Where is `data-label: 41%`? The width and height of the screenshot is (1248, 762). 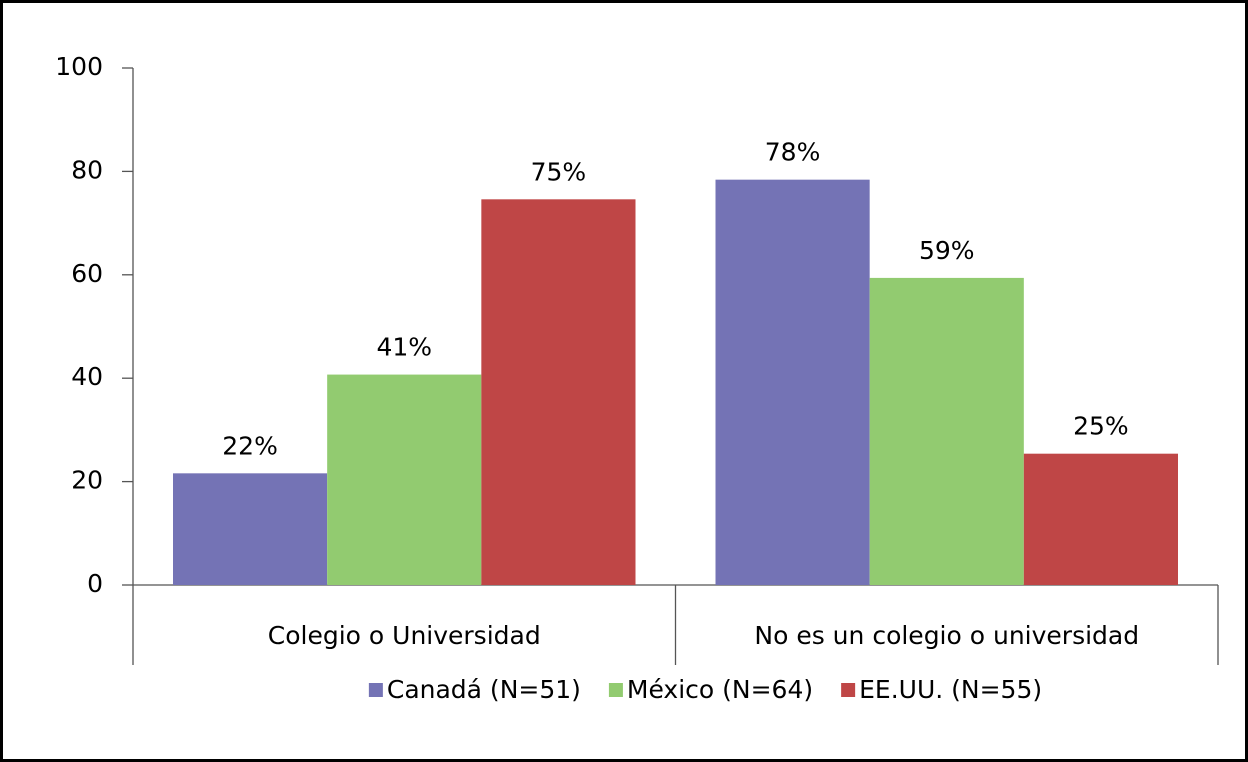
data-label: 41% is located at coordinates (404, 347).